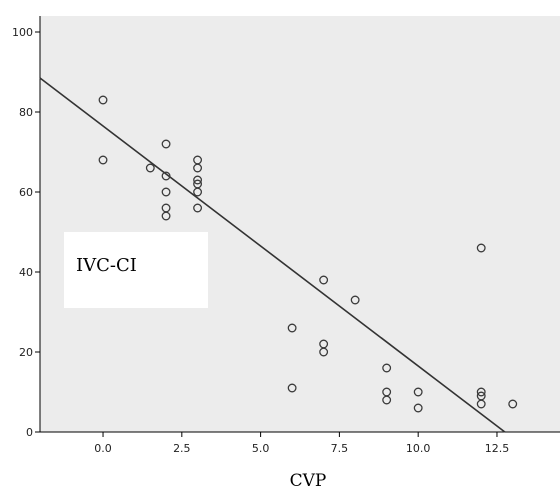 This screenshot has height=495, width=560. I want to click on x-tick-label: 12.5, so click(497, 448).